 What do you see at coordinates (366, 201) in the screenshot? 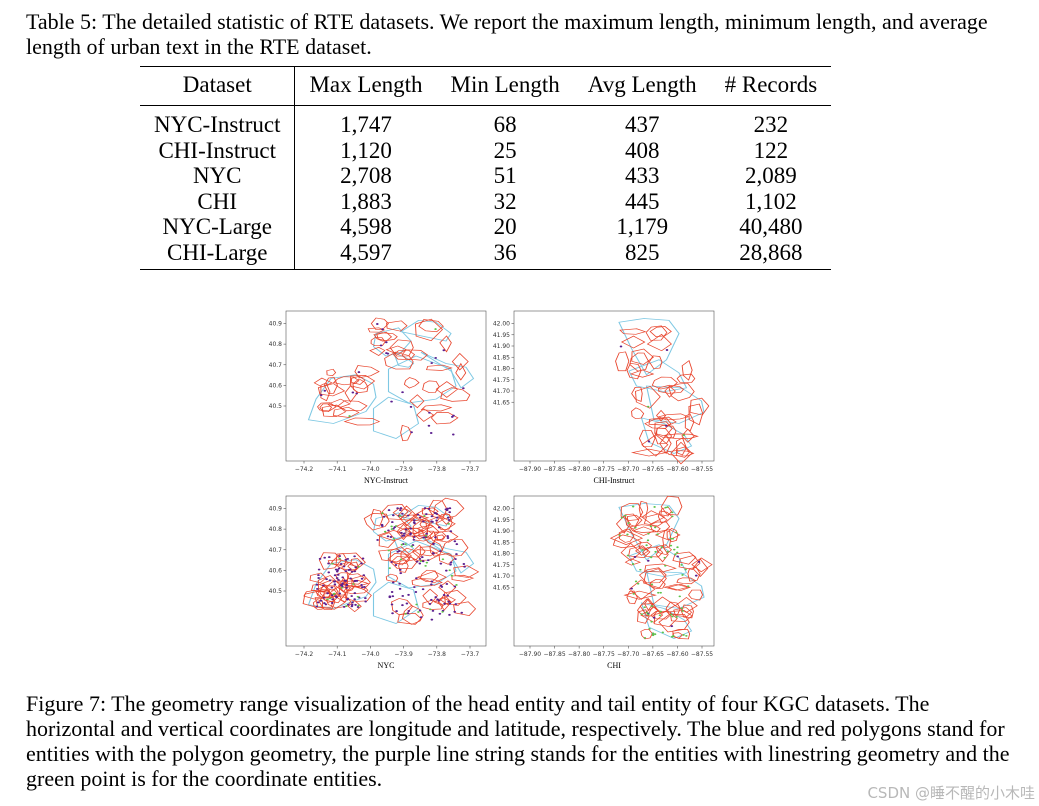
I see `table-cell: 1,883` at bounding box center [366, 201].